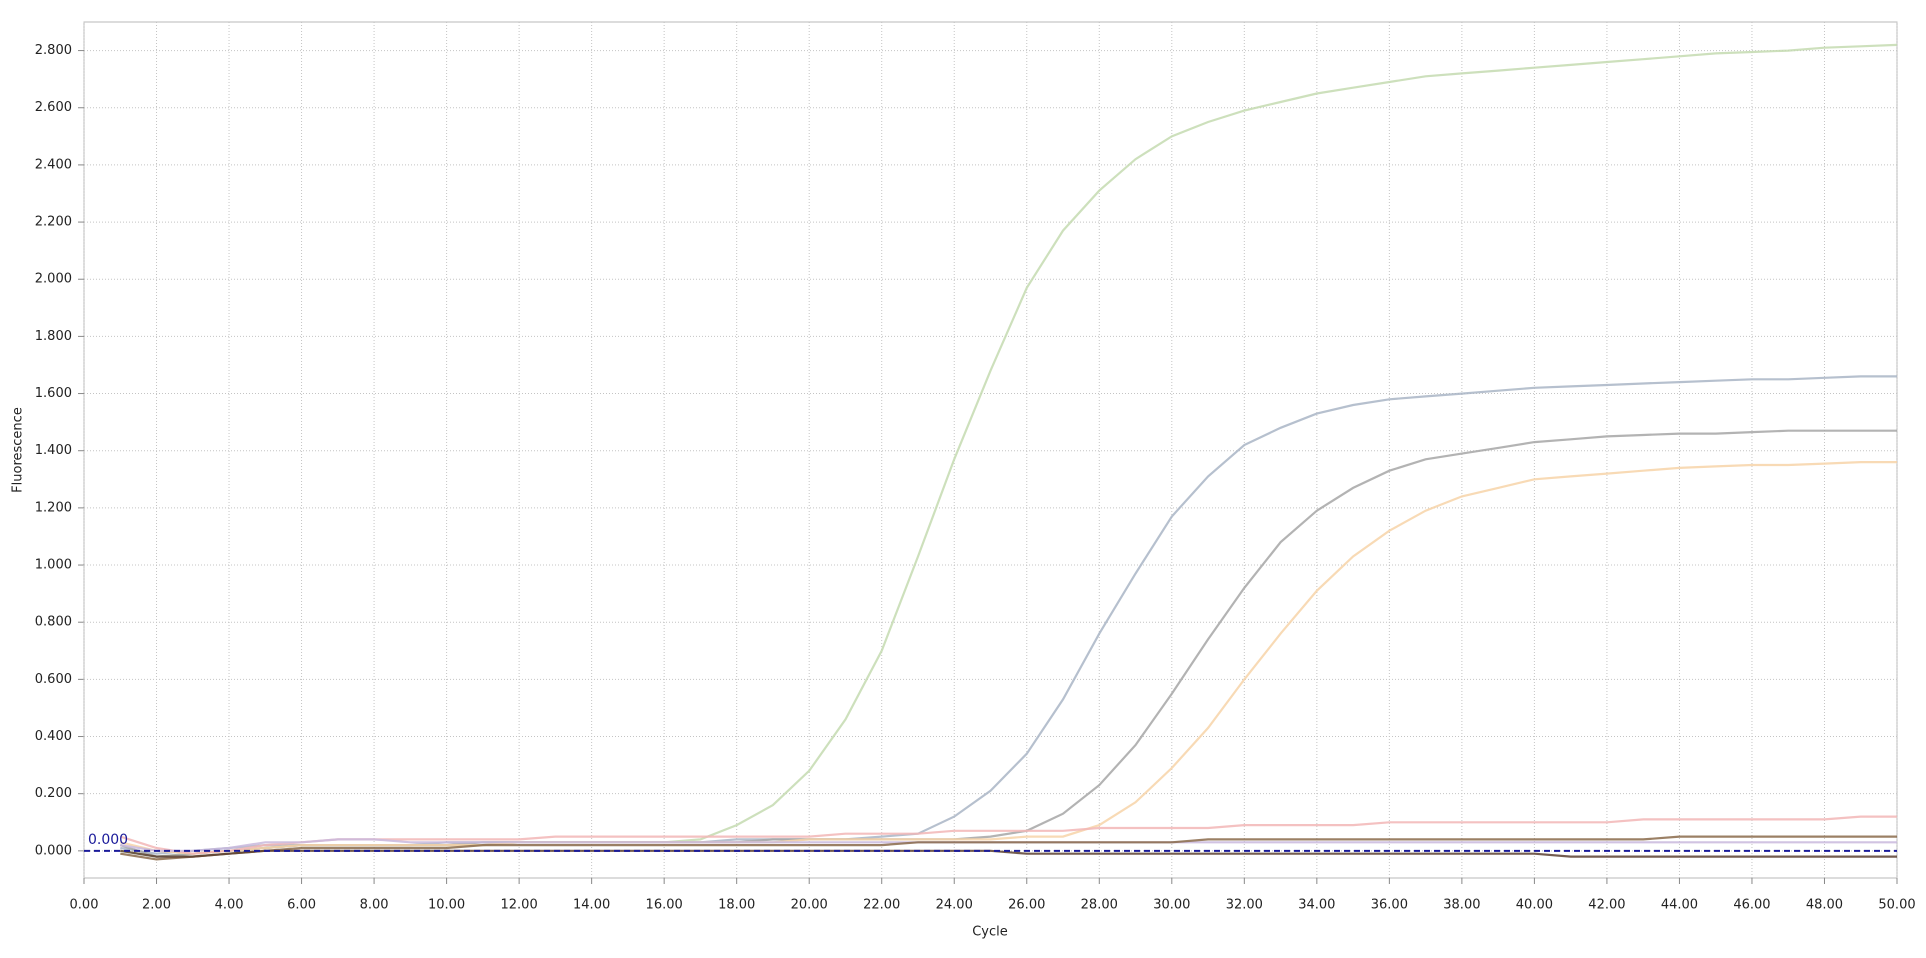 The height and width of the screenshot is (958, 1926). I want to click on y-tick-label: 0.200, so click(53, 793).